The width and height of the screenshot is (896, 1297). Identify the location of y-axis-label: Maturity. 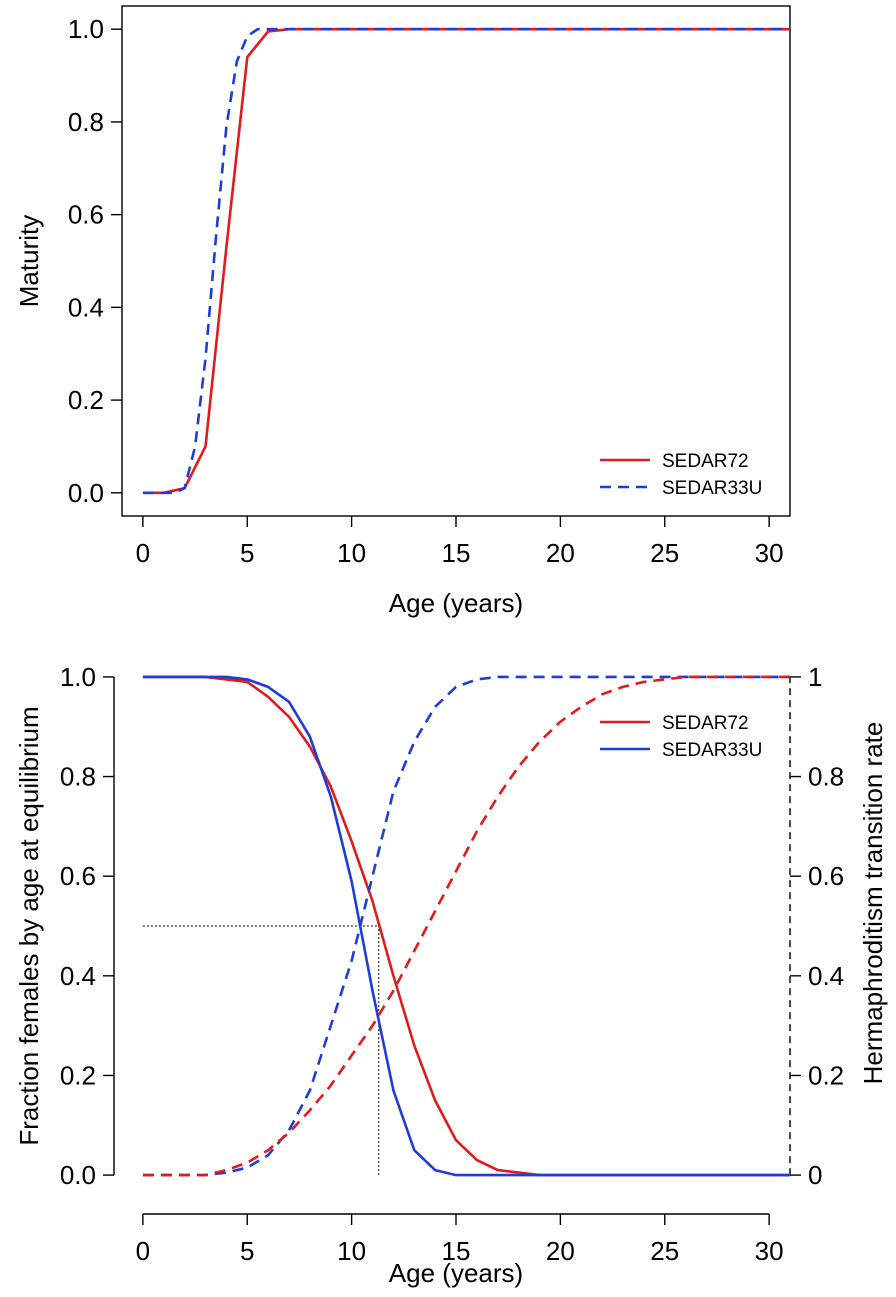
(29, 261).